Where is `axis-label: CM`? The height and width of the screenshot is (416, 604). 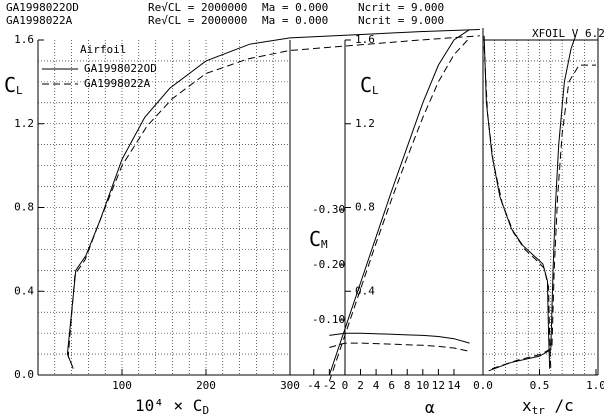
axis-label: CM is located at coordinates (318, 239).